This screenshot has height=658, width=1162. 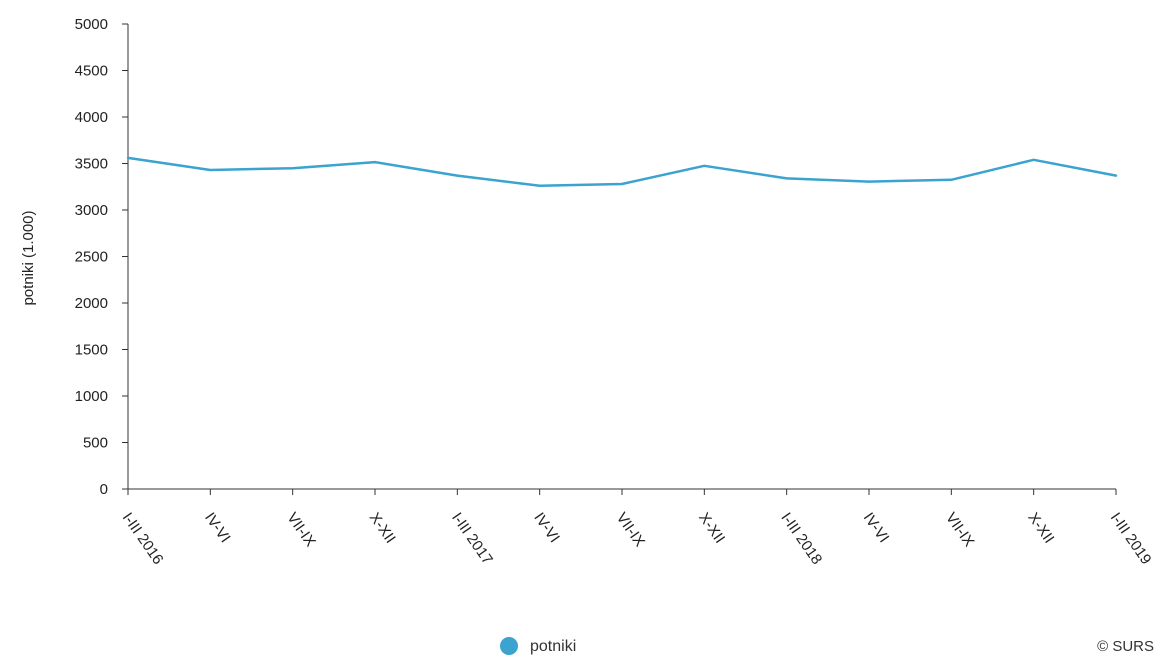 What do you see at coordinates (91, 24) in the screenshot?
I see `y-tick-label: 5000` at bounding box center [91, 24].